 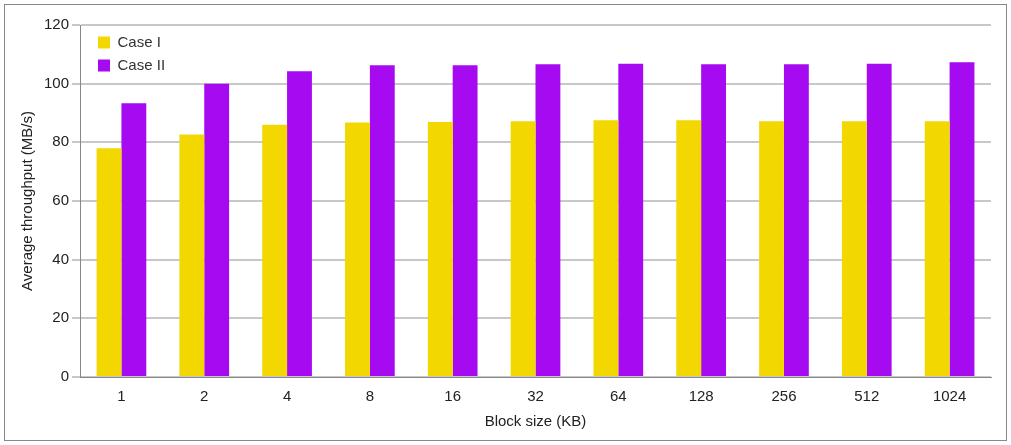 I want to click on x-tick-label: 1024, so click(x=949, y=396).